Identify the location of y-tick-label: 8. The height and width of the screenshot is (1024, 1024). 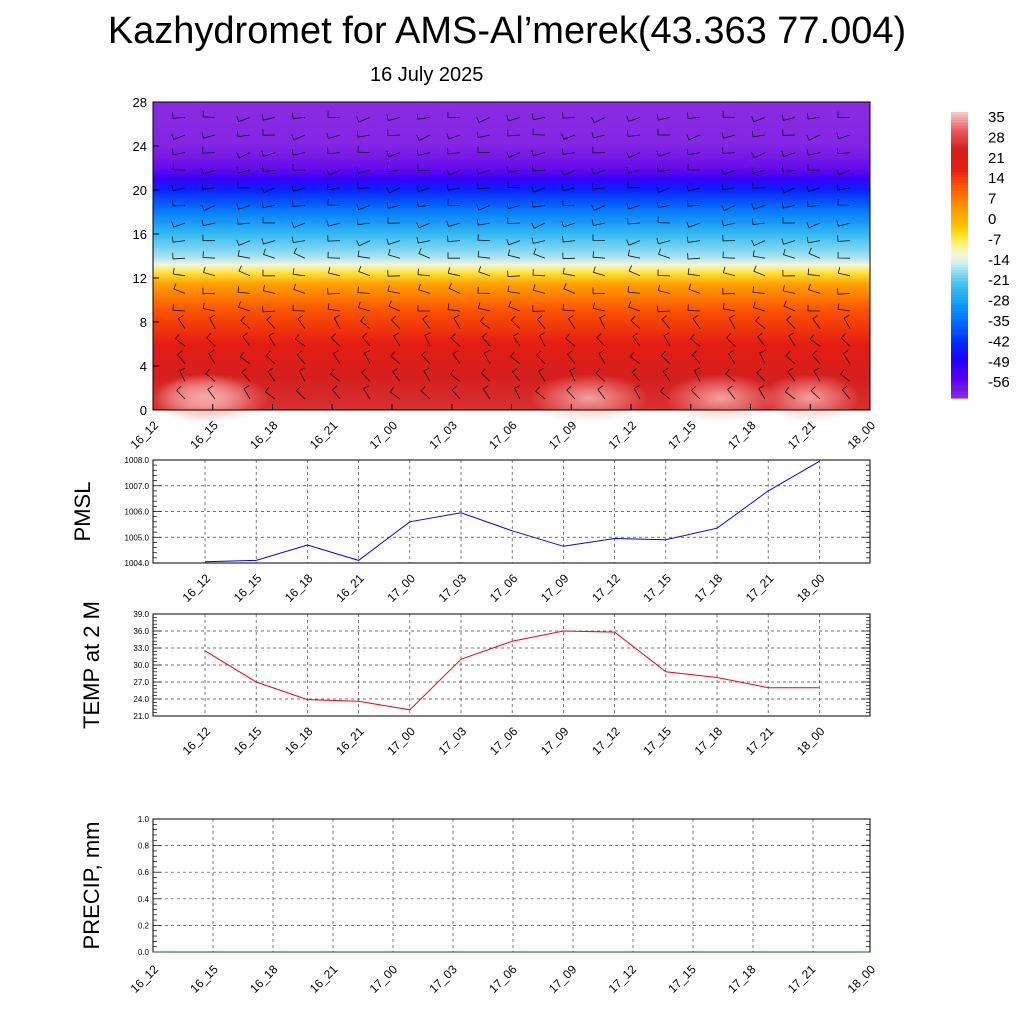
(143, 322).